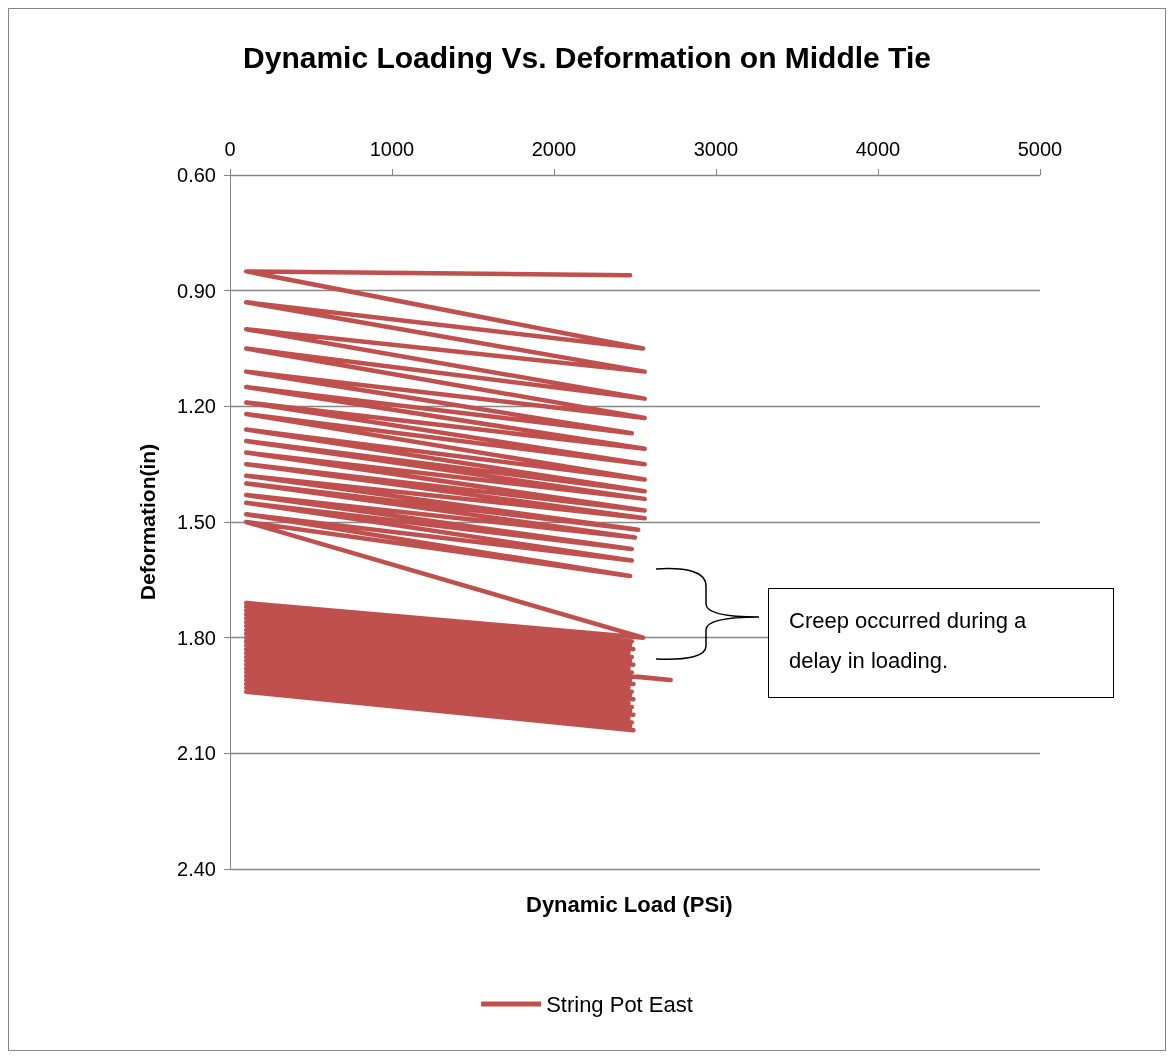 The image size is (1174, 1059). What do you see at coordinates (196, 637) in the screenshot?
I see `y-tick-label: 1.80` at bounding box center [196, 637].